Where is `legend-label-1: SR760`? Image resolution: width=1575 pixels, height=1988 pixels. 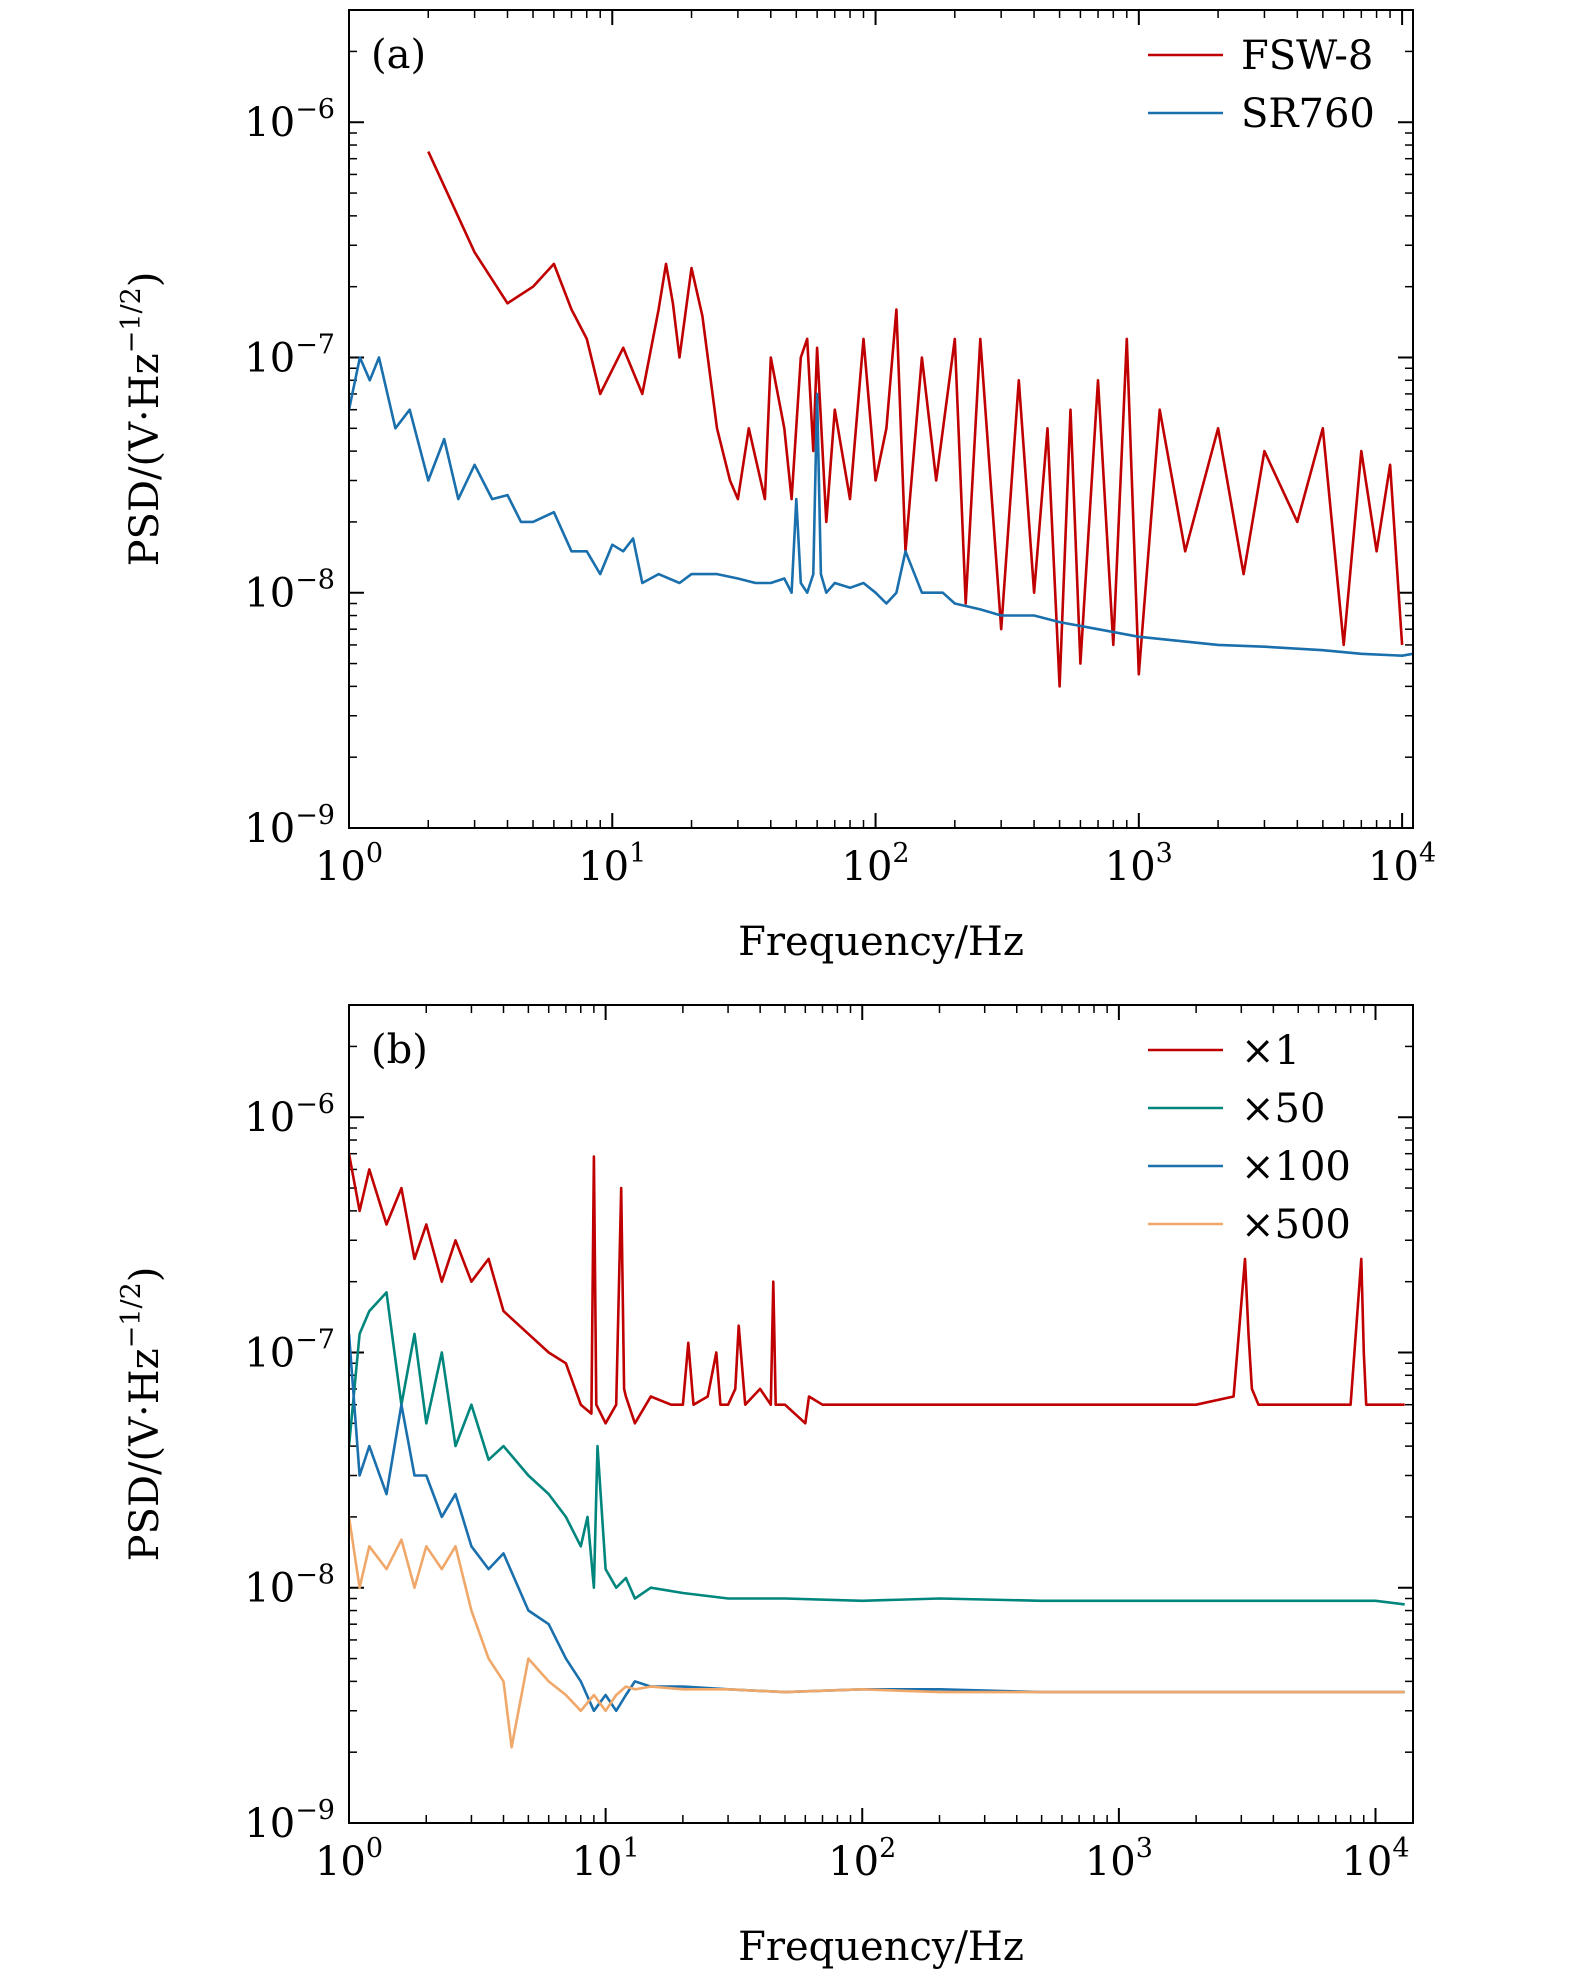 legend-label-1: SR760 is located at coordinates (1308, 114).